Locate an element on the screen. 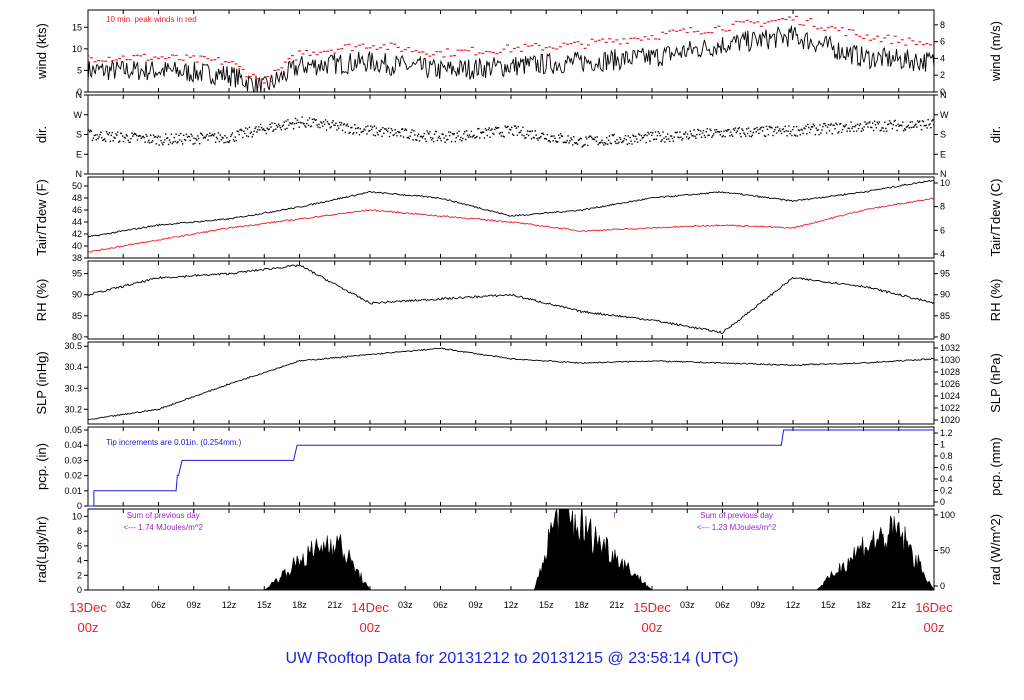 The width and height of the screenshot is (1024, 700). day-label-date: 13Dec is located at coordinates (88, 607).